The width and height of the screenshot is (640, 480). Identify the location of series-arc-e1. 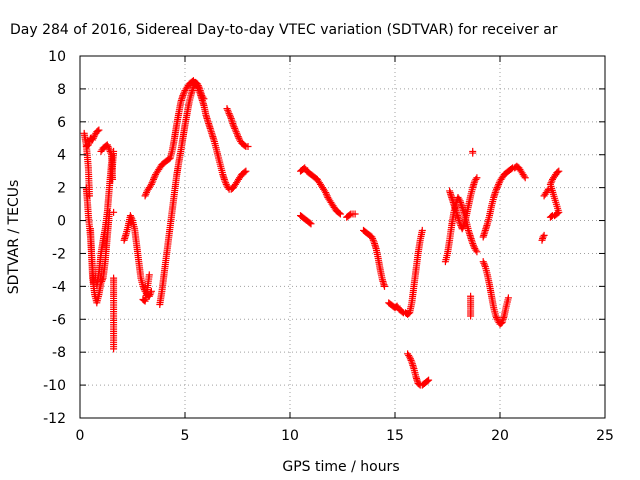
(504, 201).